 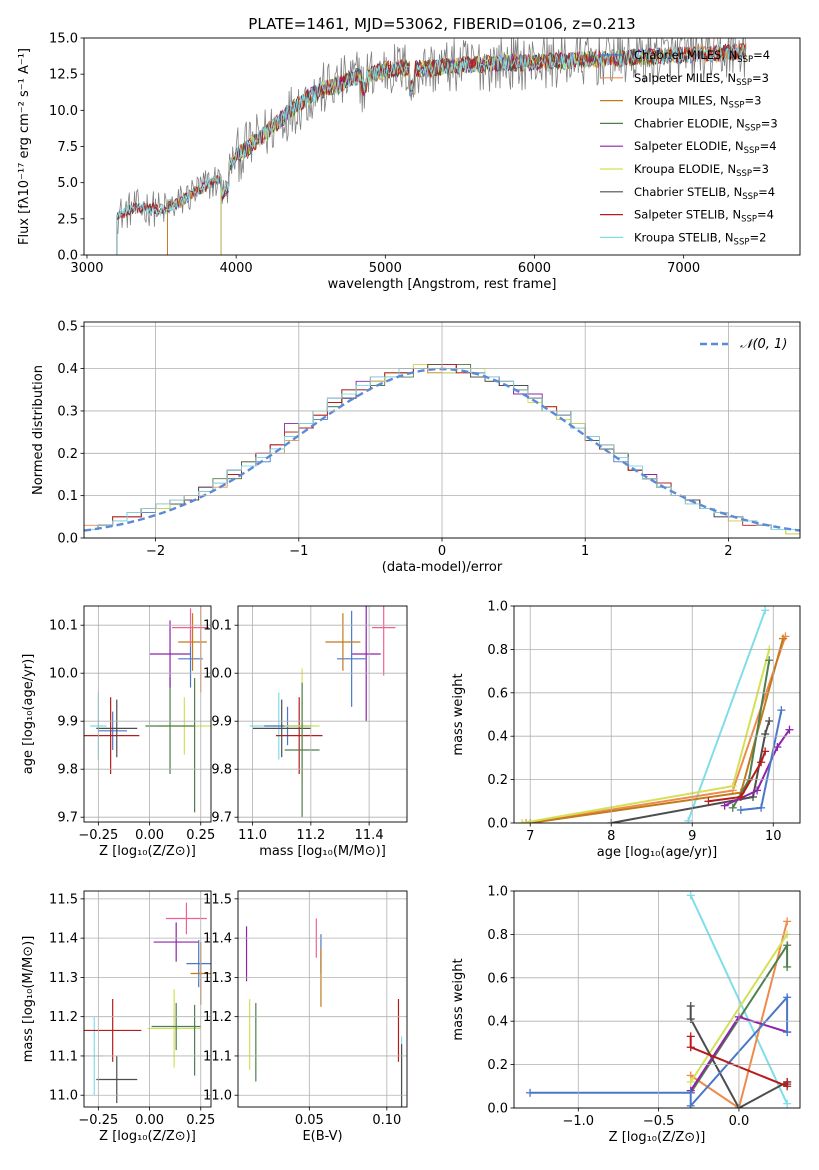 I want to click on y-tick-label: 5.0, so click(x=67, y=183).